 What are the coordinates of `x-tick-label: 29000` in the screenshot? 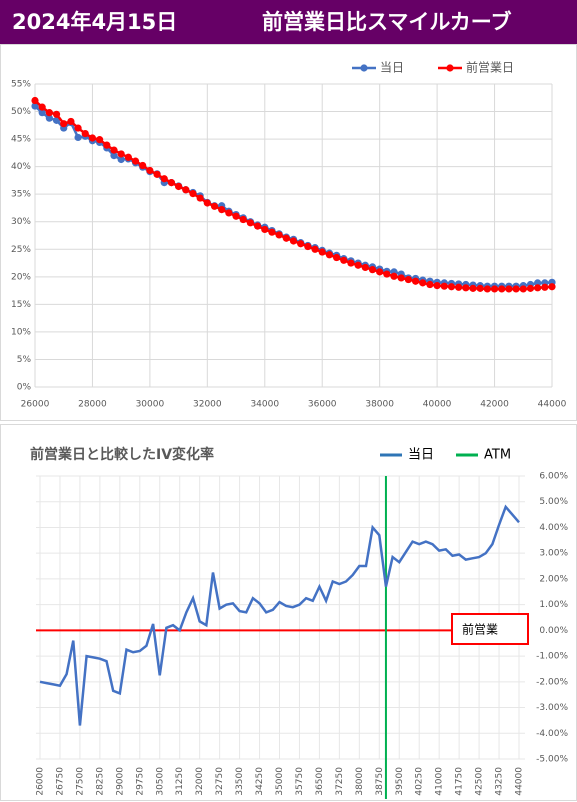 It's located at (120, 781).